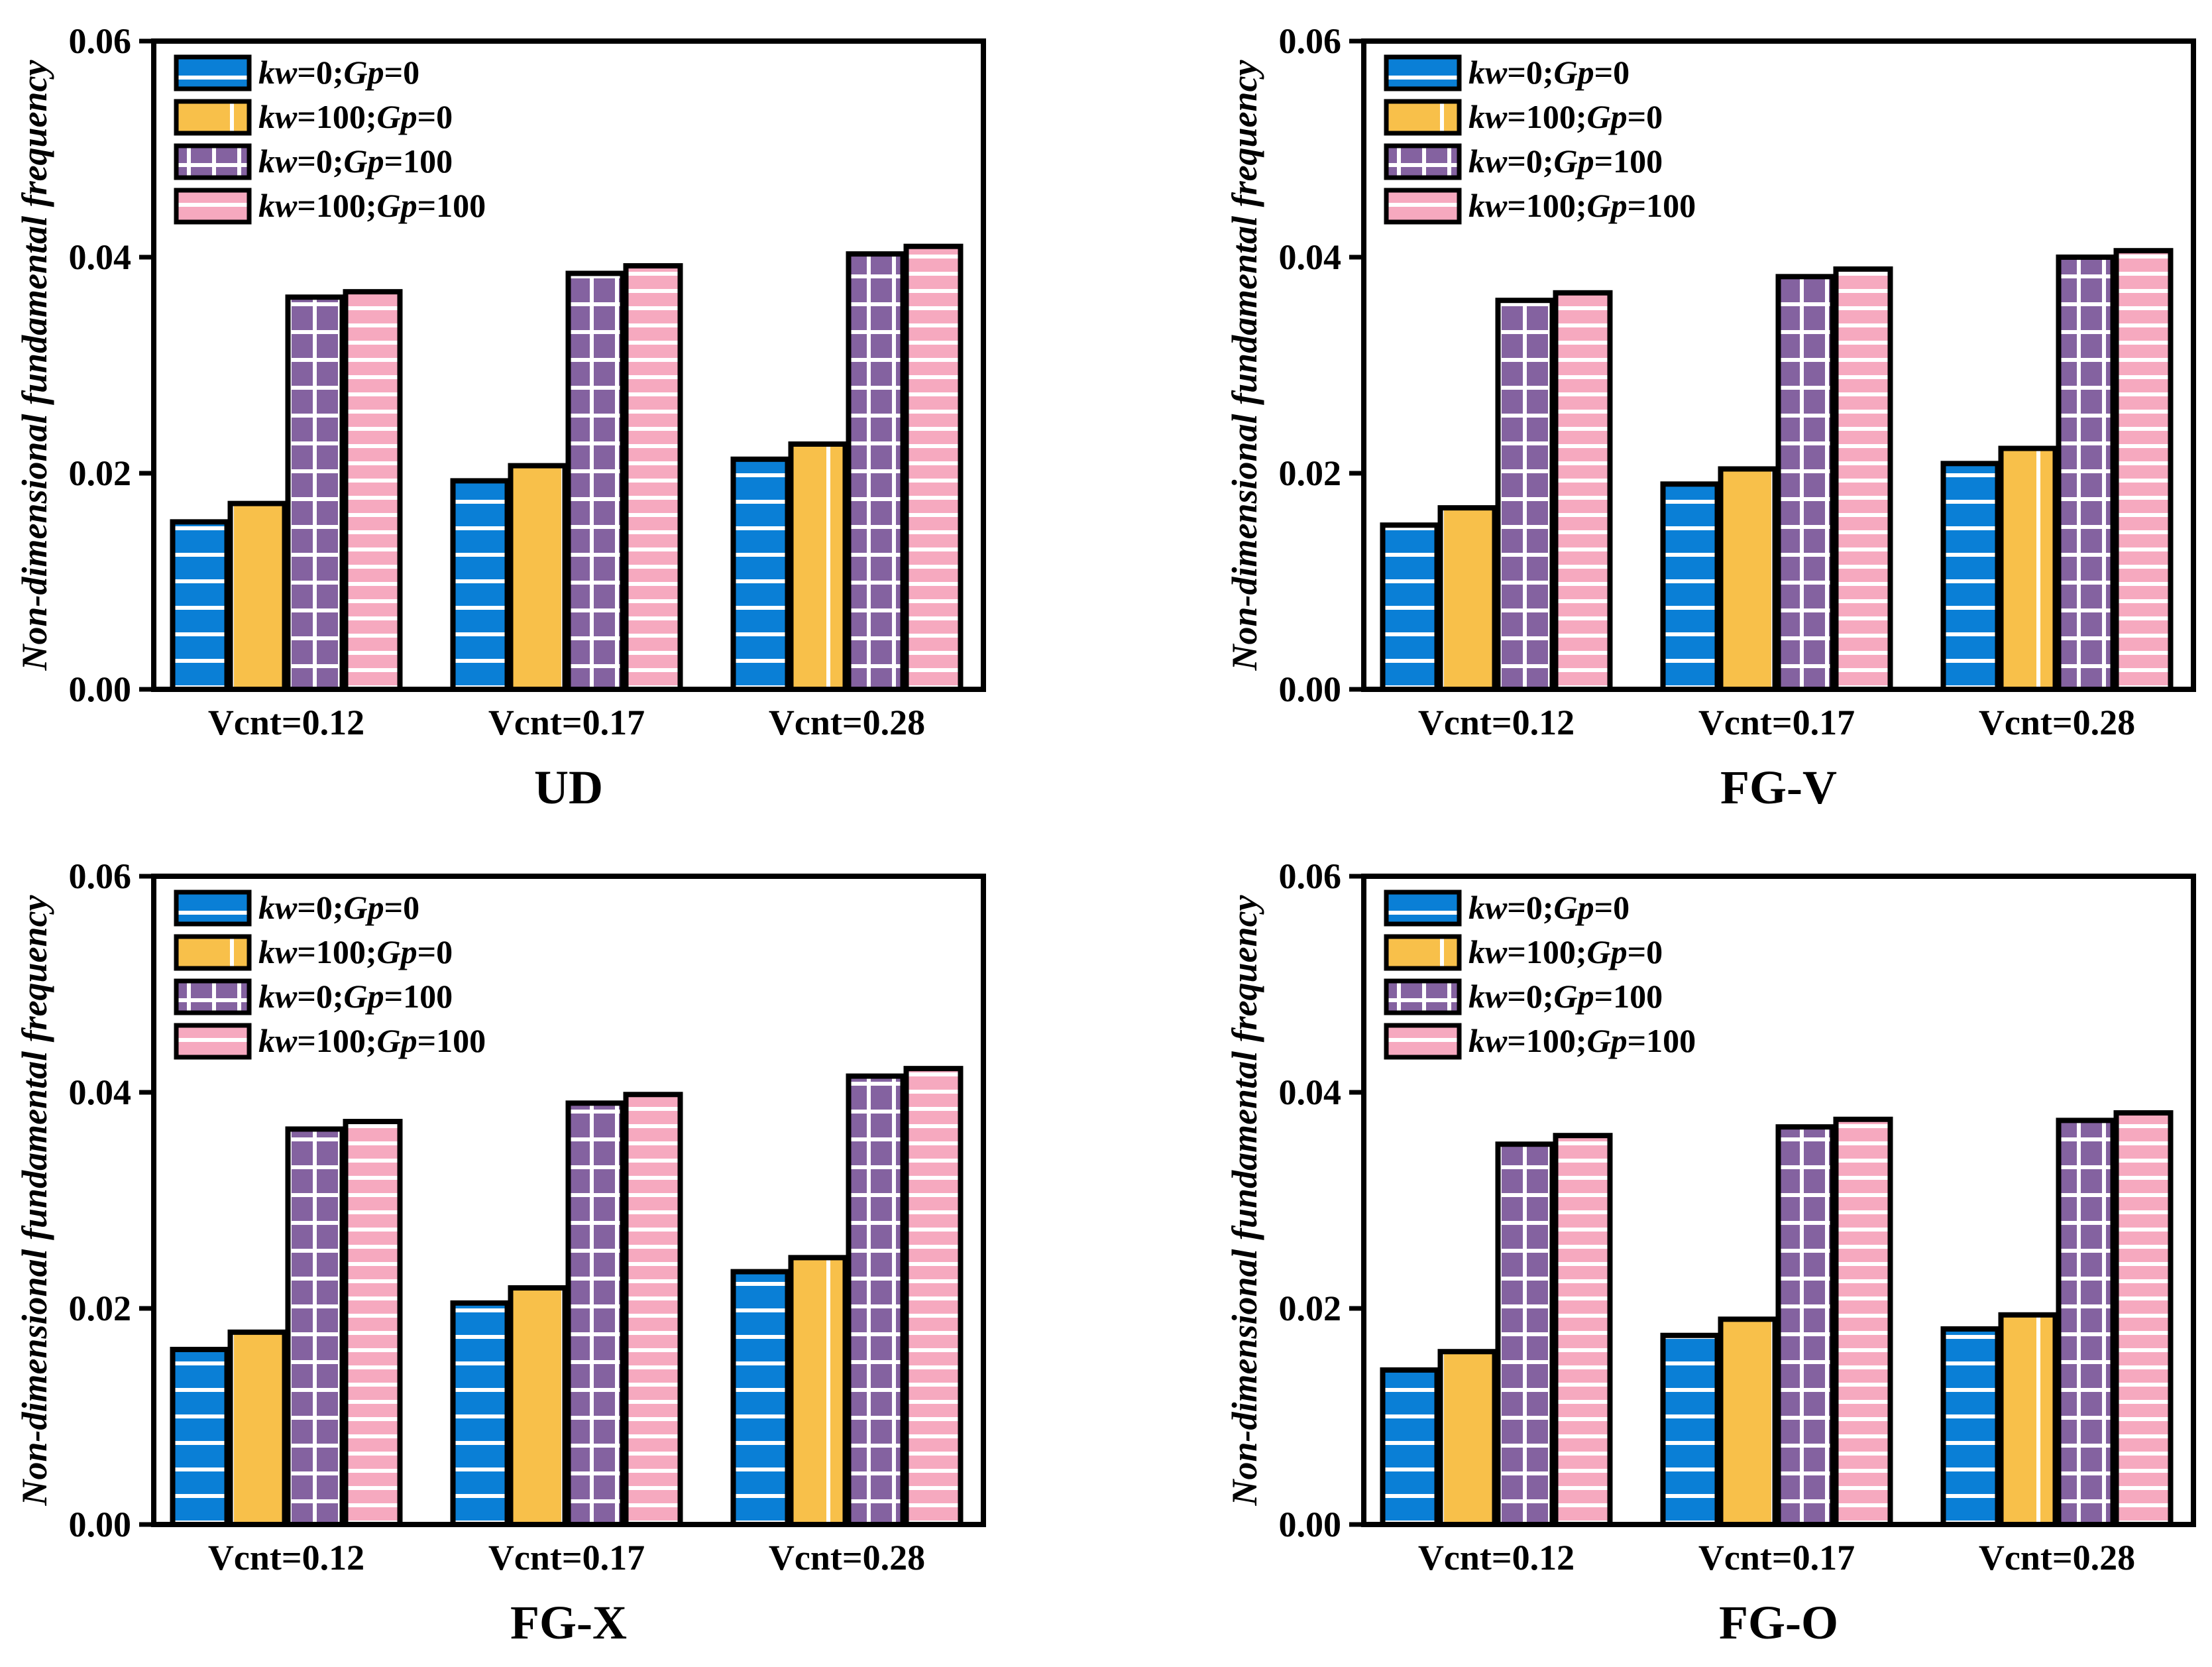 Image resolution: width=2212 pixels, height=1667 pixels. I want to click on bar-ud-s2-g0, so click(315, 493).